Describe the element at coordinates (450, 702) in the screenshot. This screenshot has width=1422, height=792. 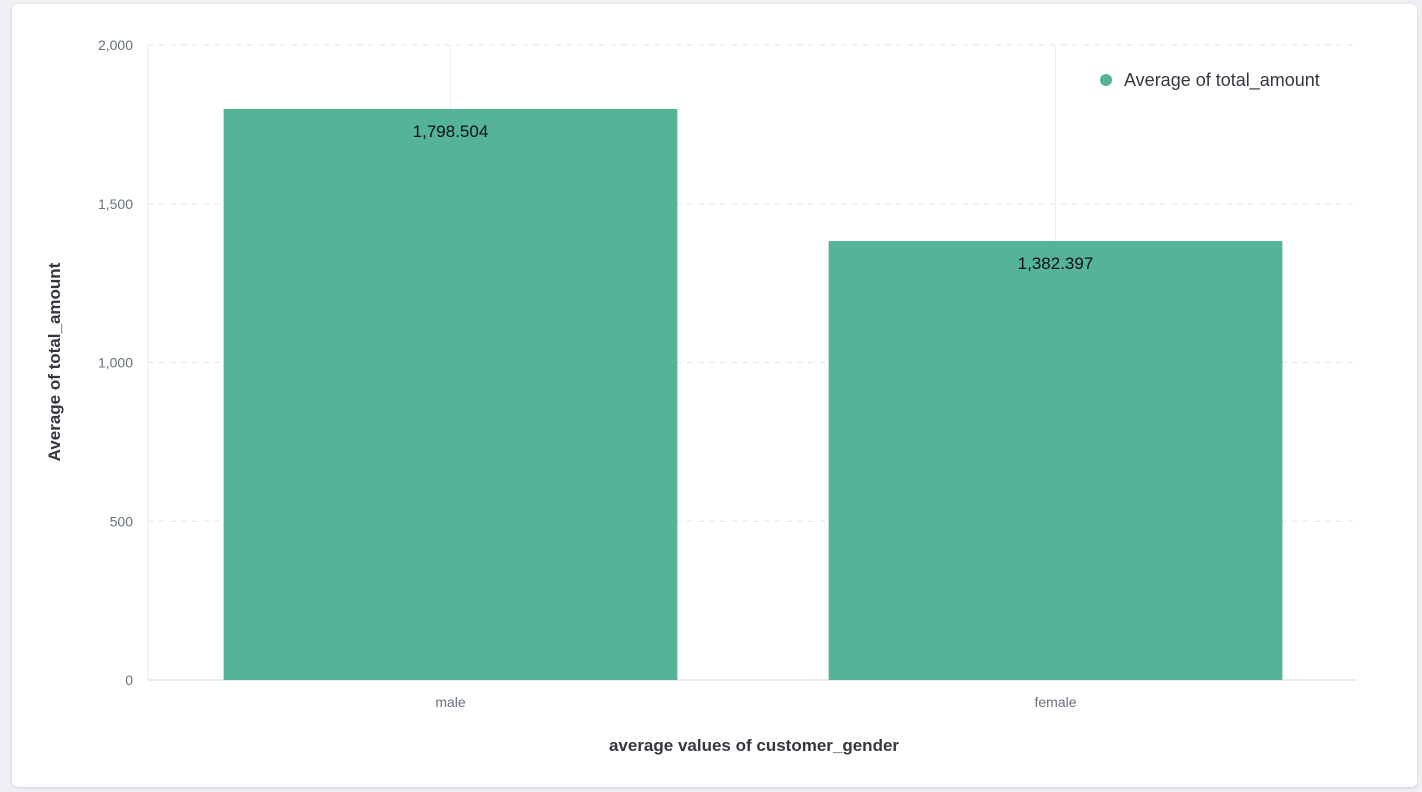
I see `x-tick-label: male` at that location.